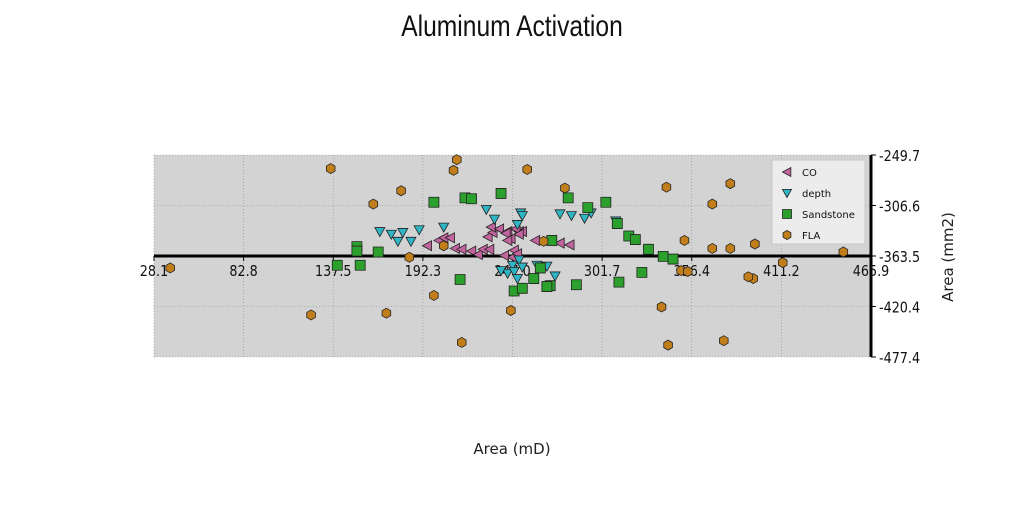 This screenshot has width=1024, height=512. Describe the element at coordinates (423, 271) in the screenshot. I see `x-tick-label: 192.3` at that location.